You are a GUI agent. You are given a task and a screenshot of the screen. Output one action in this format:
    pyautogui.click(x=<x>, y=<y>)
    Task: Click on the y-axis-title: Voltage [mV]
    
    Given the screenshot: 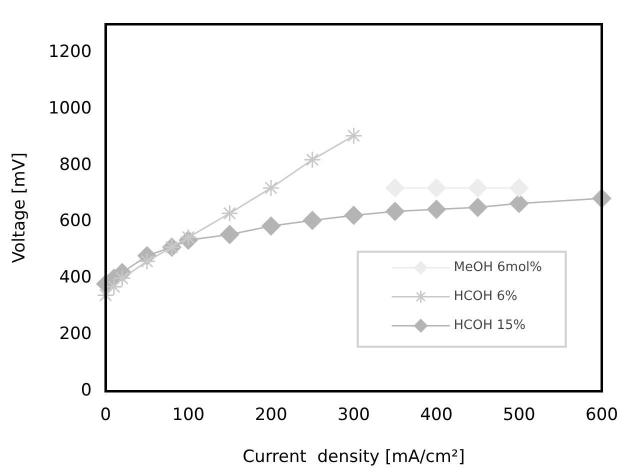 What is the action you would take?
    pyautogui.click(x=20, y=208)
    